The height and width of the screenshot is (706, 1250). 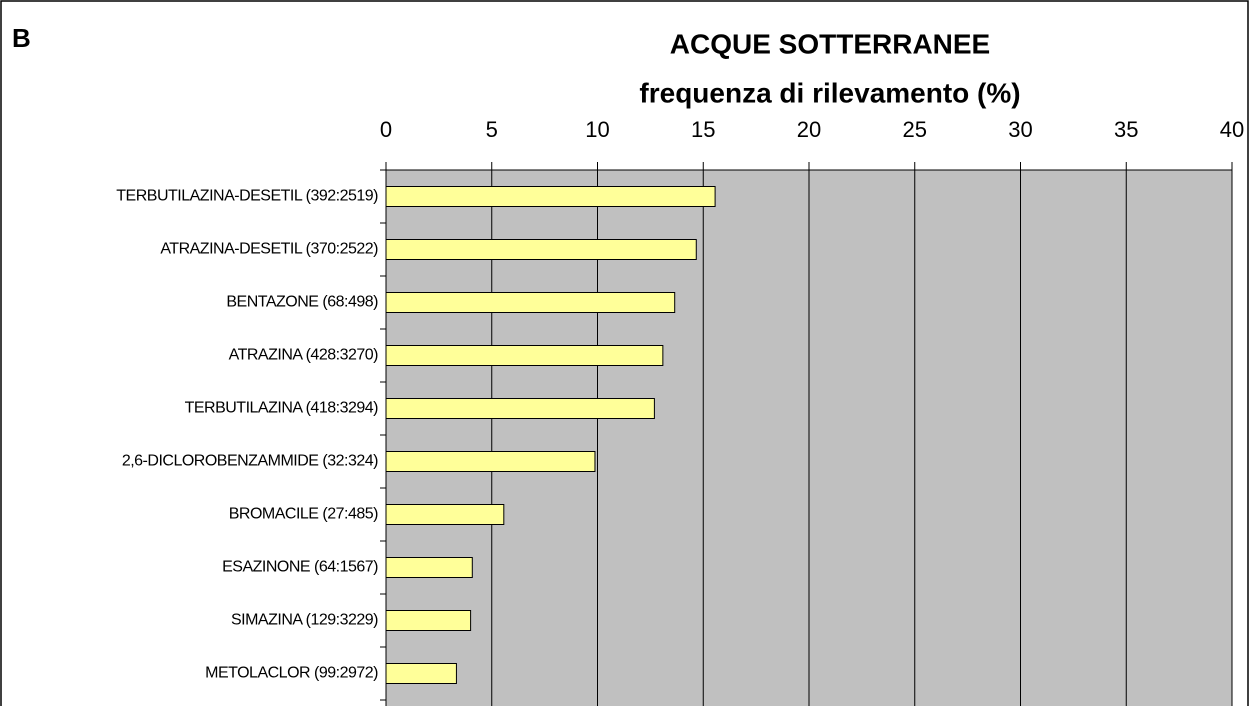 I want to click on x-tick-label: 0, so click(x=386, y=129).